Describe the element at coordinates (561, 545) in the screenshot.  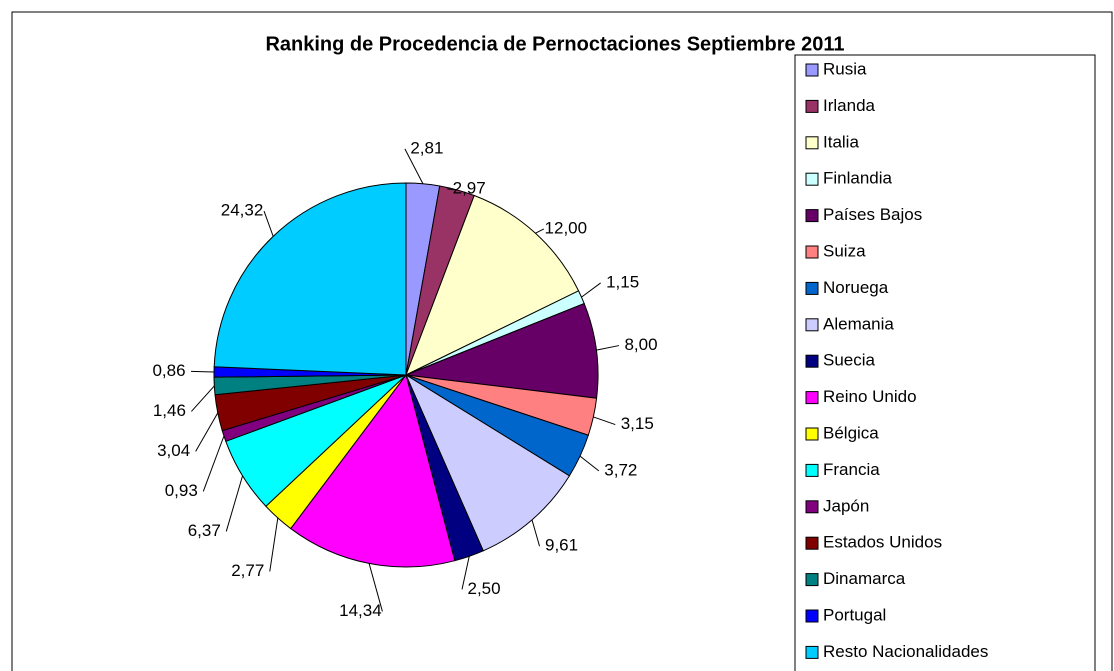
I see `data-label: 9,61` at that location.